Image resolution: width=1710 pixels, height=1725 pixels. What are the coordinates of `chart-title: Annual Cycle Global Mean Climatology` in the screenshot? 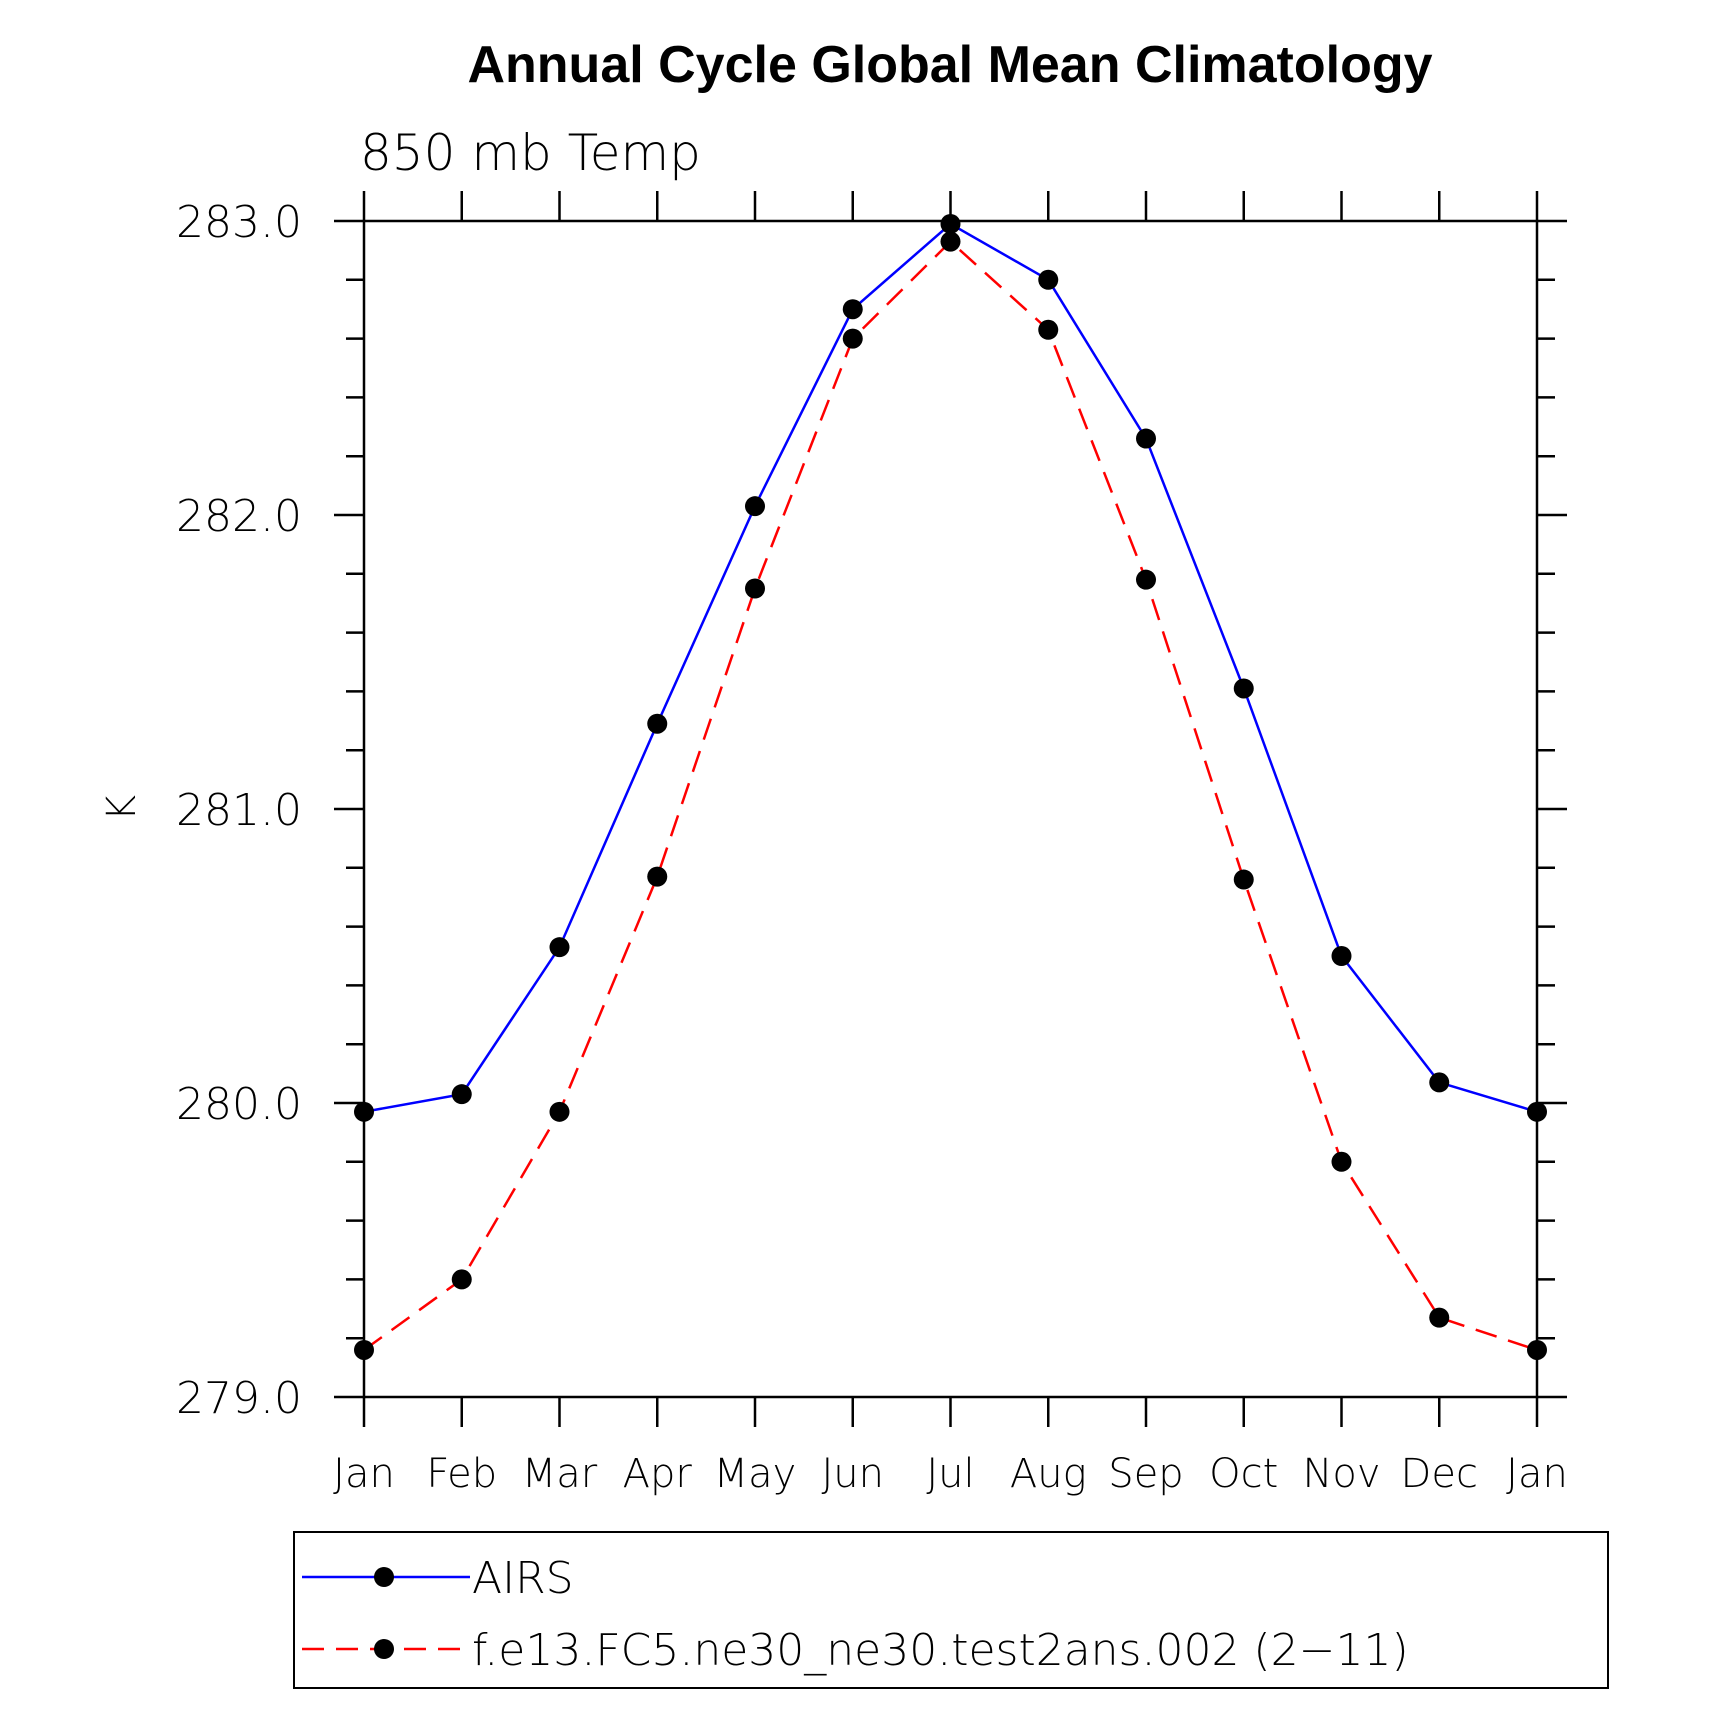 It's located at (949, 65).